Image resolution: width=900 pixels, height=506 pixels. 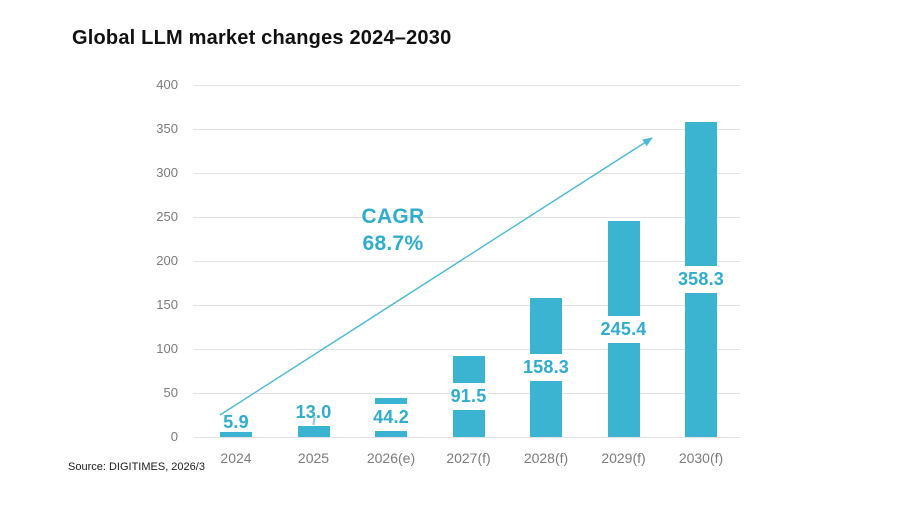 What do you see at coordinates (136, 467) in the screenshot?
I see `source-note: Source: DIGITIMES, 2026/3` at bounding box center [136, 467].